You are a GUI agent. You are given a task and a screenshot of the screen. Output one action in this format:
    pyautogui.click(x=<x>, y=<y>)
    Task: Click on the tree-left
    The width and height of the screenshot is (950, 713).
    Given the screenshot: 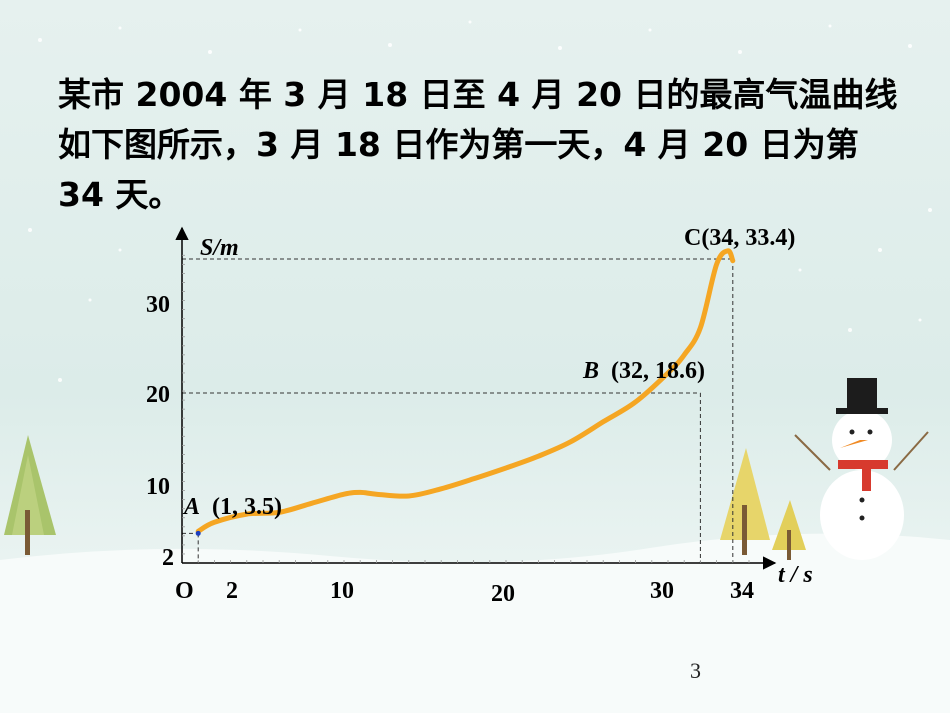 What is the action you would take?
    pyautogui.click(x=30, y=495)
    